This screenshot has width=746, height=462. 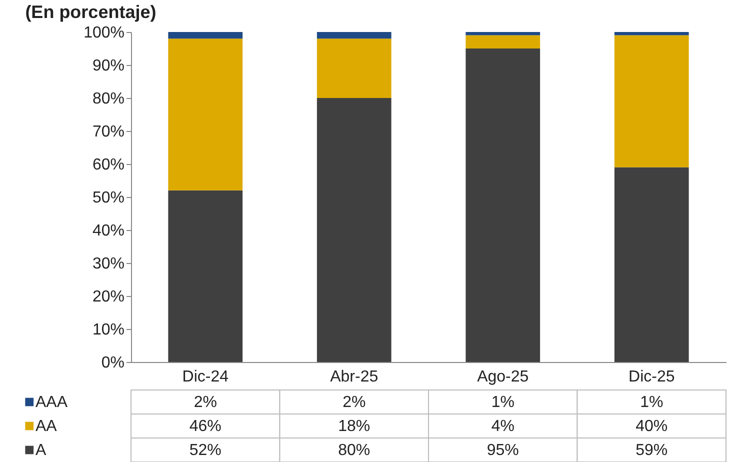 I want to click on data-label: 59%, so click(x=652, y=450).